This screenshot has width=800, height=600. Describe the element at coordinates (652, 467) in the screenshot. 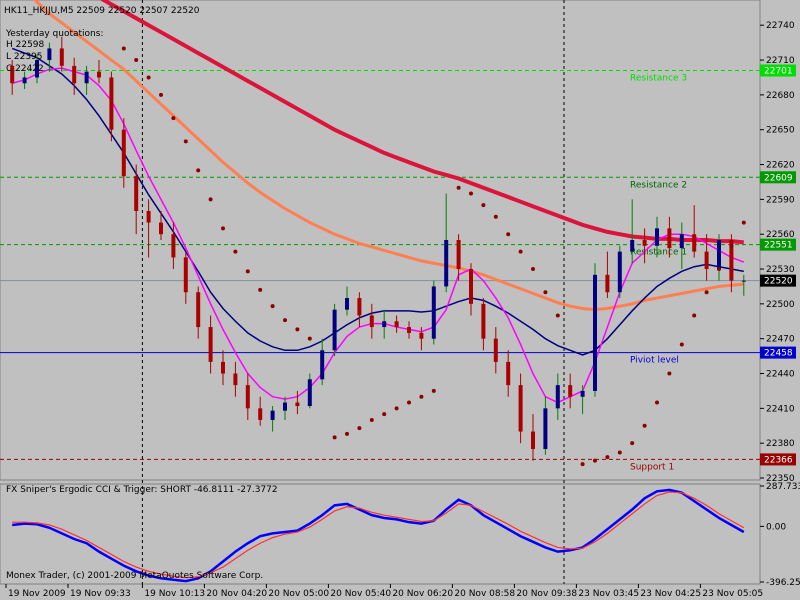

I see `level-label: Support 1` at that location.